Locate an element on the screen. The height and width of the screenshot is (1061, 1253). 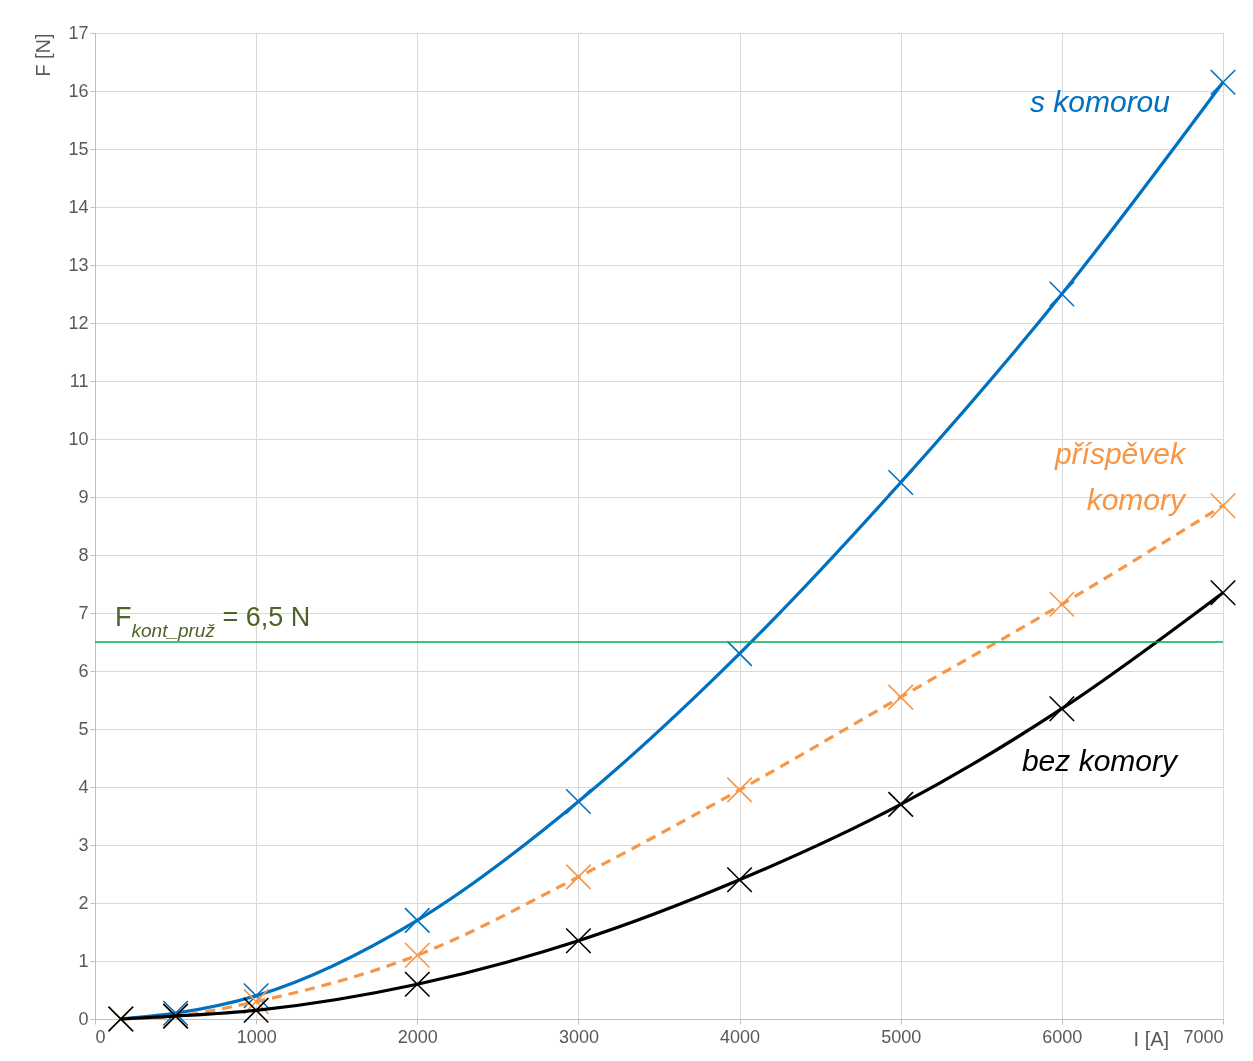
y-tick-label: 1 is located at coordinates (83, 960).